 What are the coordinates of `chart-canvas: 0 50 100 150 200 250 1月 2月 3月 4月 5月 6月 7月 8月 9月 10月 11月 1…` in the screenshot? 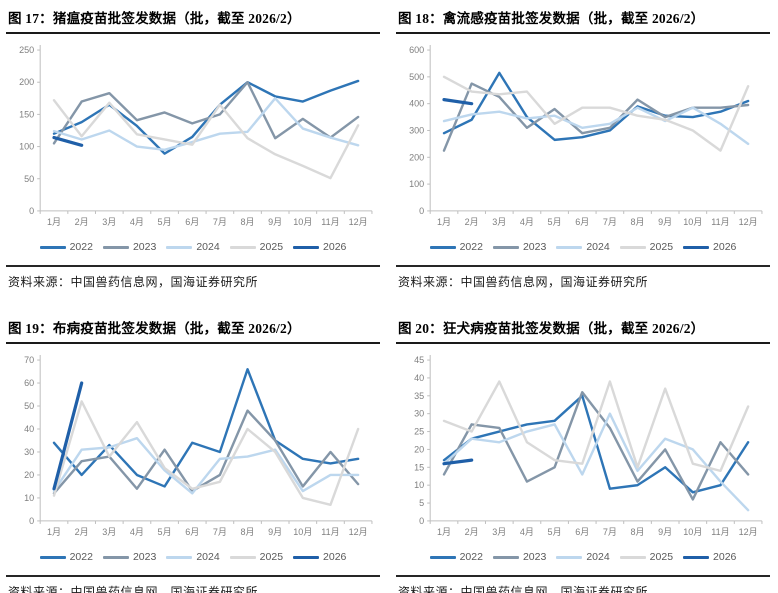 It's located at (196, 136).